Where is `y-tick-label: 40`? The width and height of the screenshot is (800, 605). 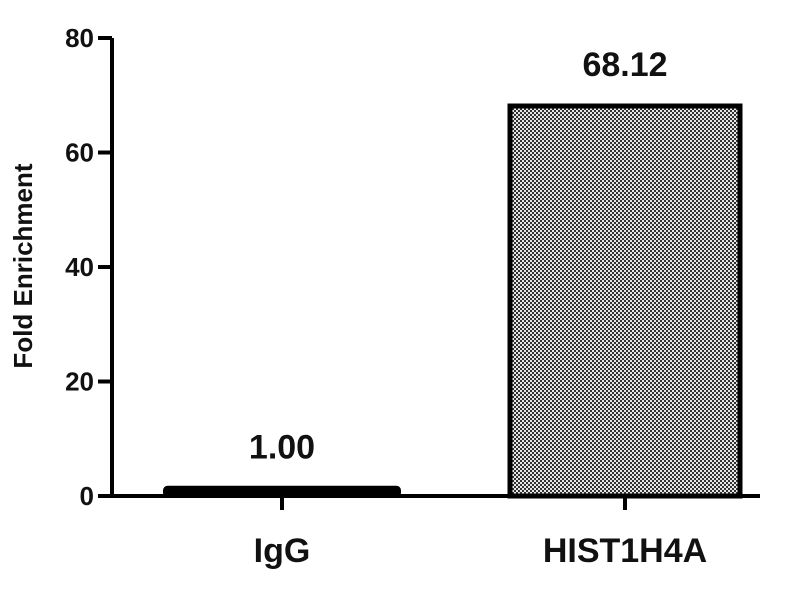 y-tick-label: 40 is located at coordinates (79, 267).